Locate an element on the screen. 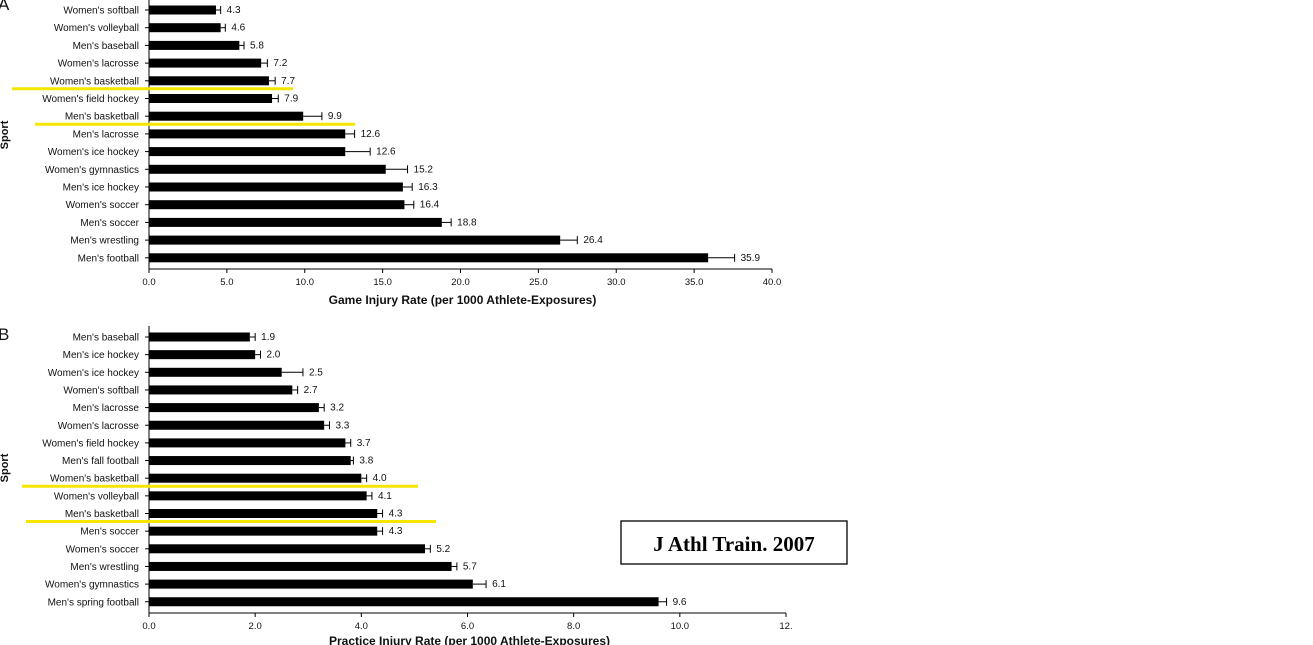  x-tick-label: 5.0 is located at coordinates (226, 282).